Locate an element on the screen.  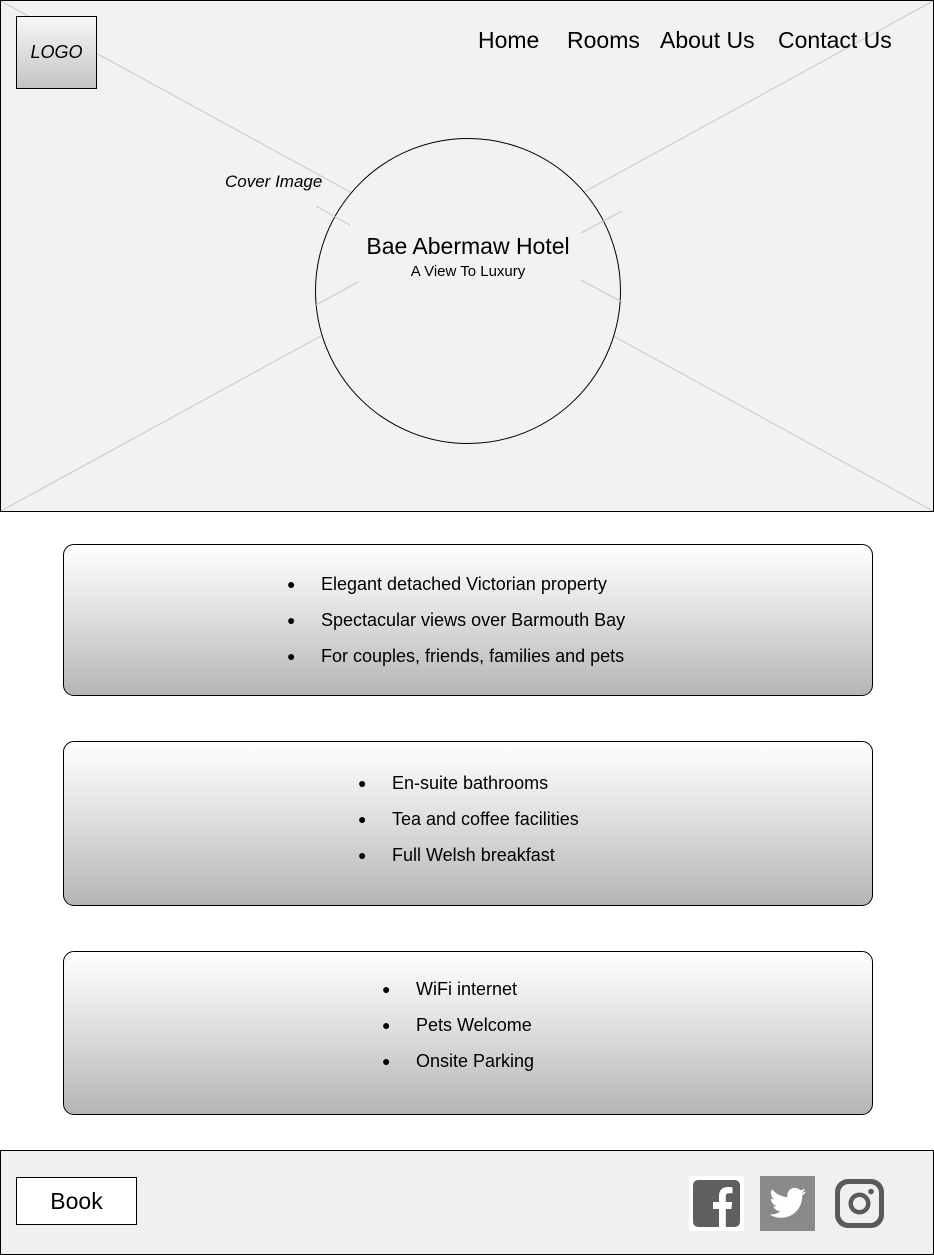
nav-home: Home is located at coordinates (509, 40).